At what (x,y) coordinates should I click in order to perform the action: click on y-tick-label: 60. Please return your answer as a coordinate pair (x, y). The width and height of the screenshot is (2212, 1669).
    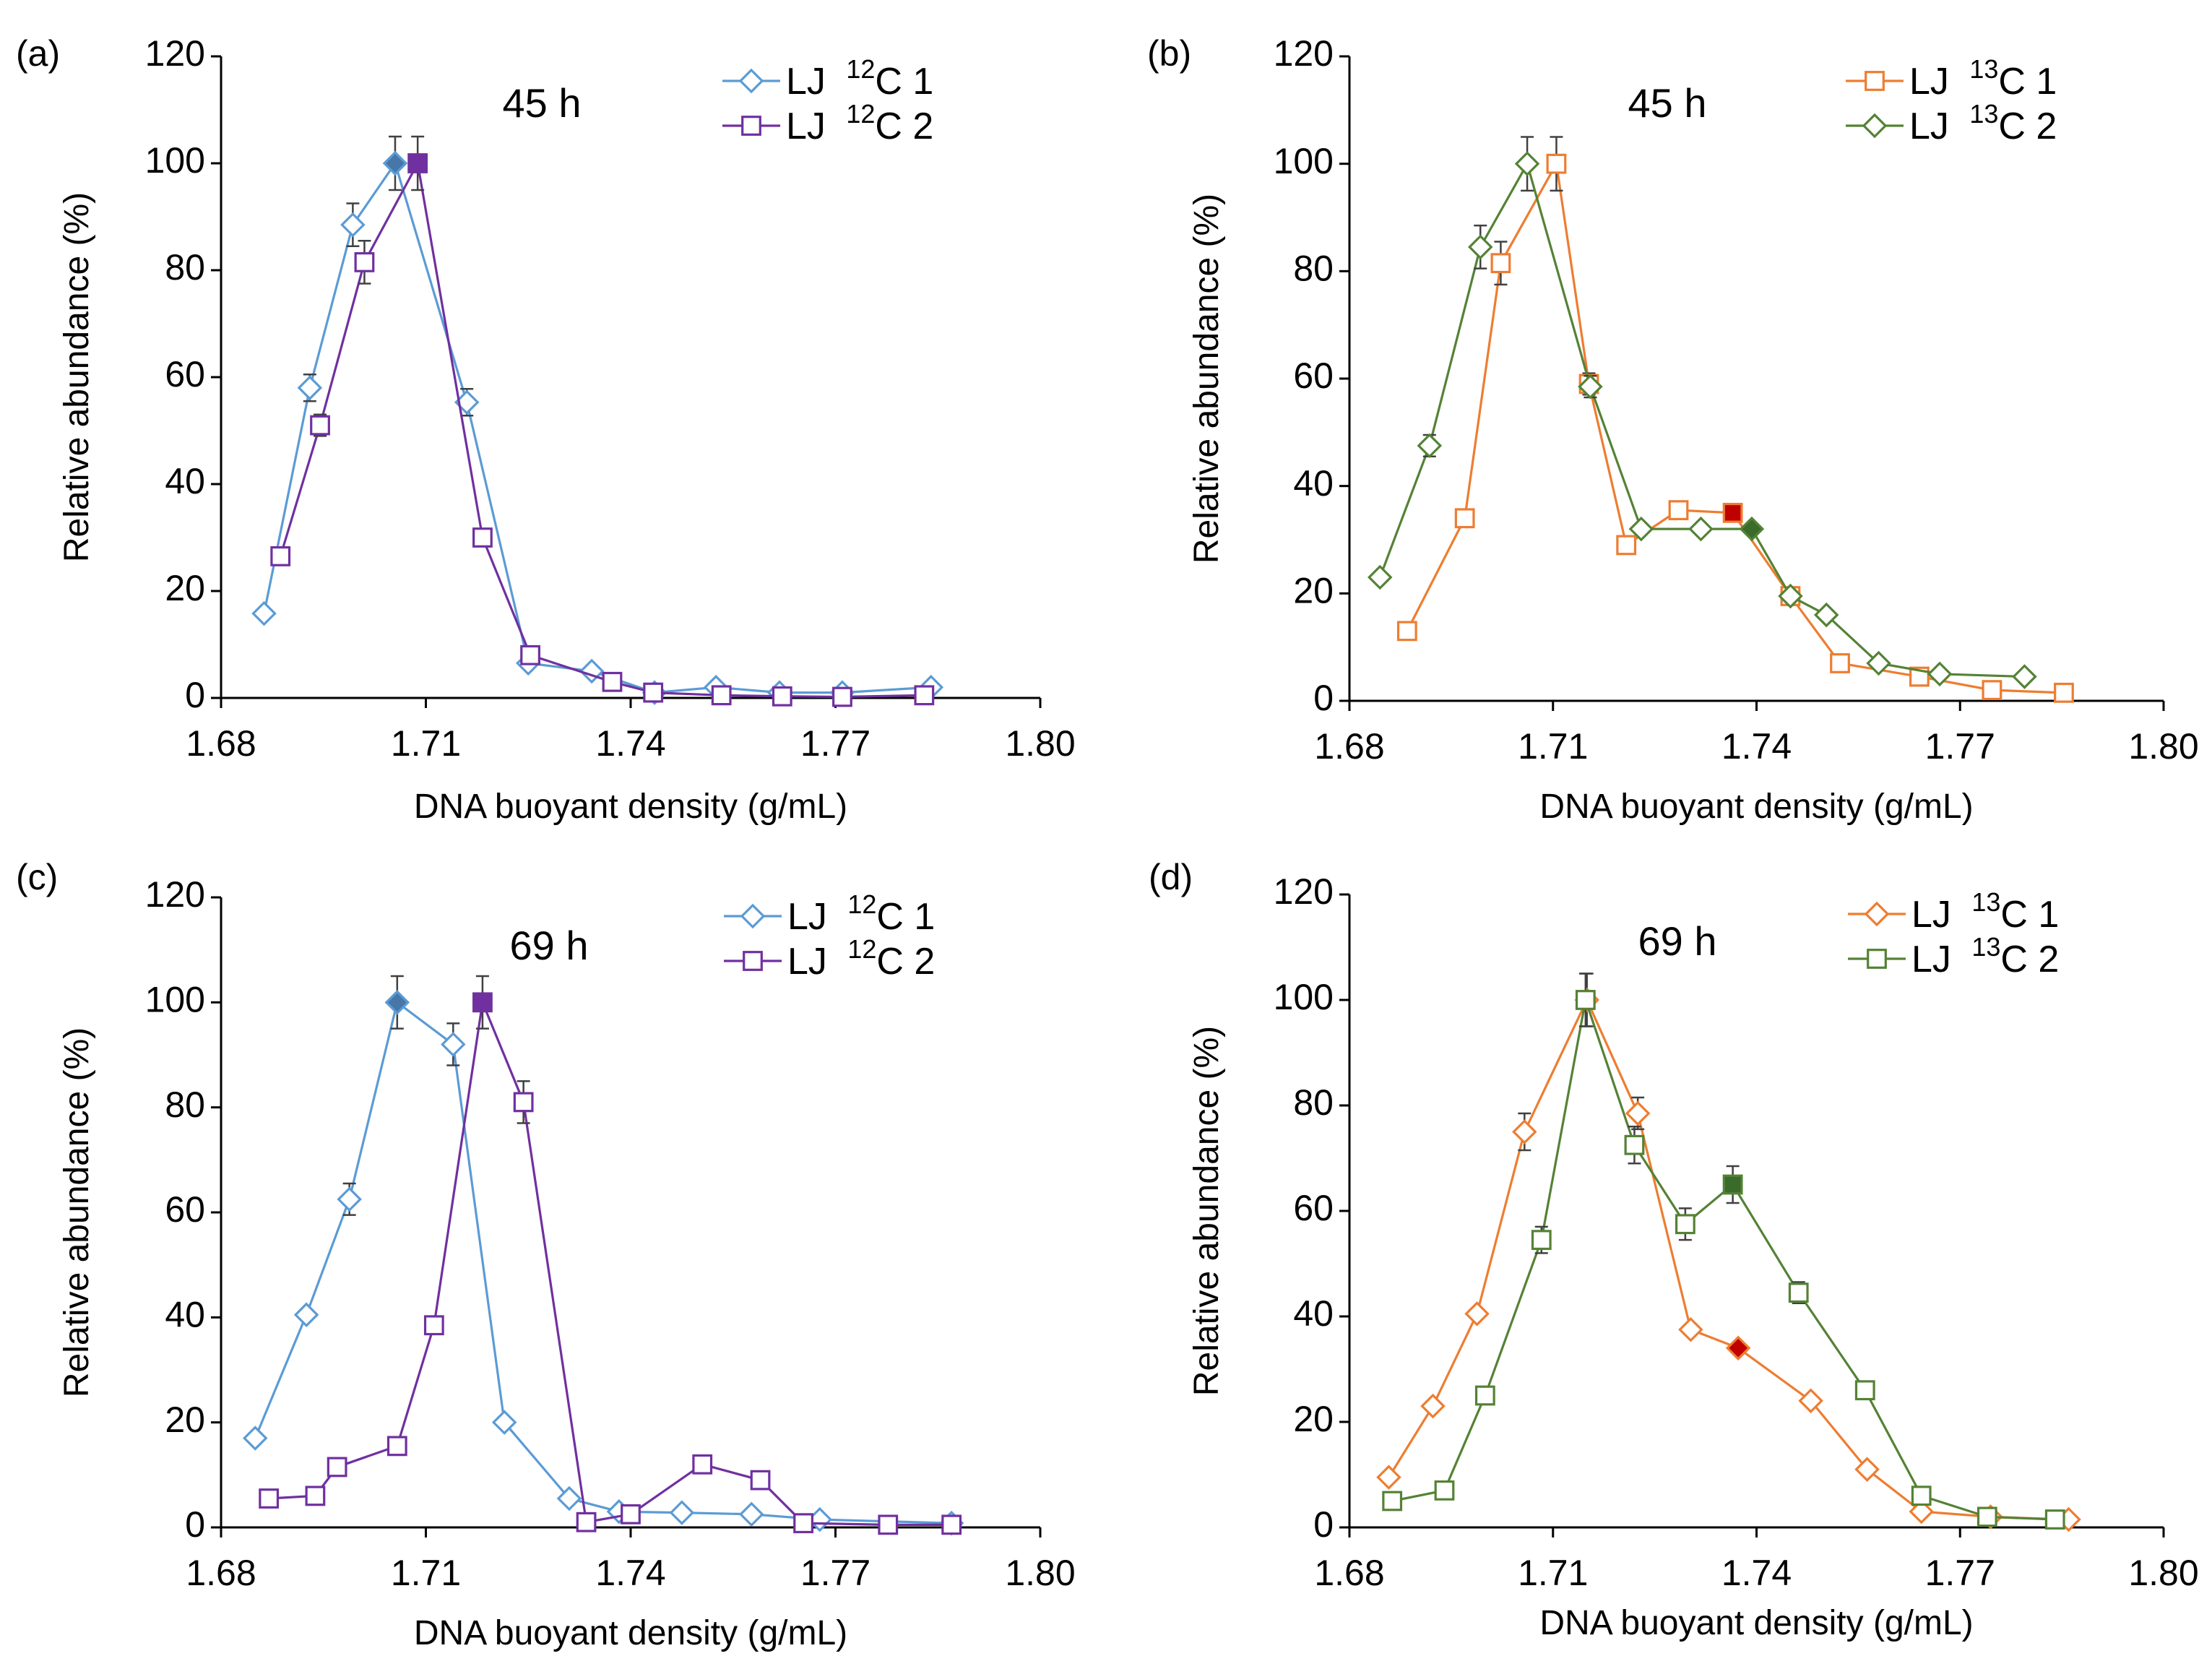
    Looking at the image, I should click on (1313, 375).